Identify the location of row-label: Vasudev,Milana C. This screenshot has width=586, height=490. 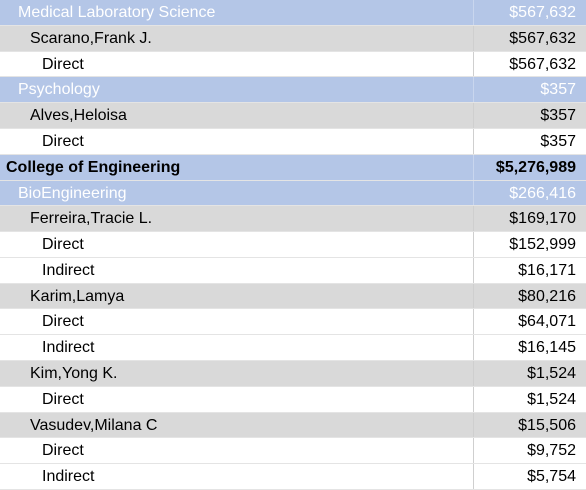
(237, 425).